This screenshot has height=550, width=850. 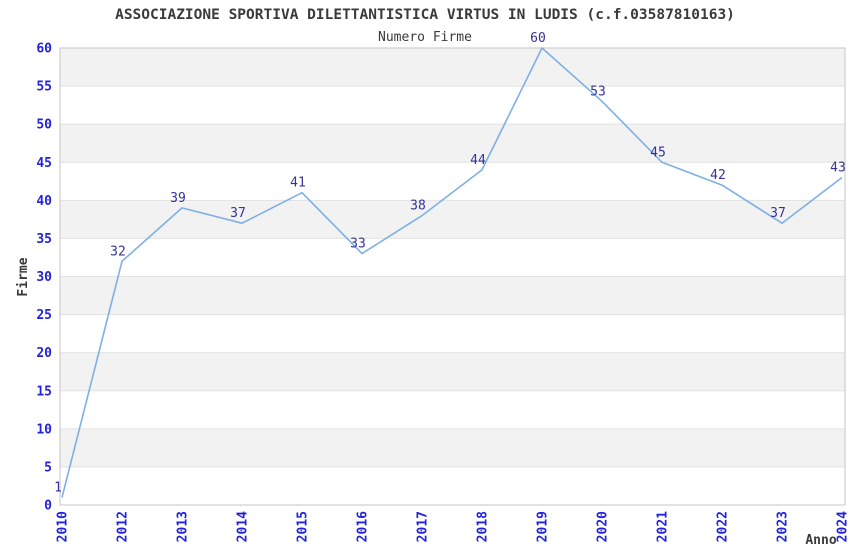 What do you see at coordinates (44, 315) in the screenshot?
I see `y-tick-label: 25` at bounding box center [44, 315].